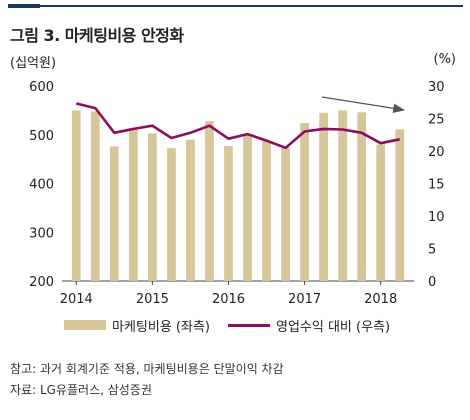 The height and width of the screenshot is (420, 470). What do you see at coordinates (436, 152) in the screenshot?
I see `right-tick-label: 20` at bounding box center [436, 152].